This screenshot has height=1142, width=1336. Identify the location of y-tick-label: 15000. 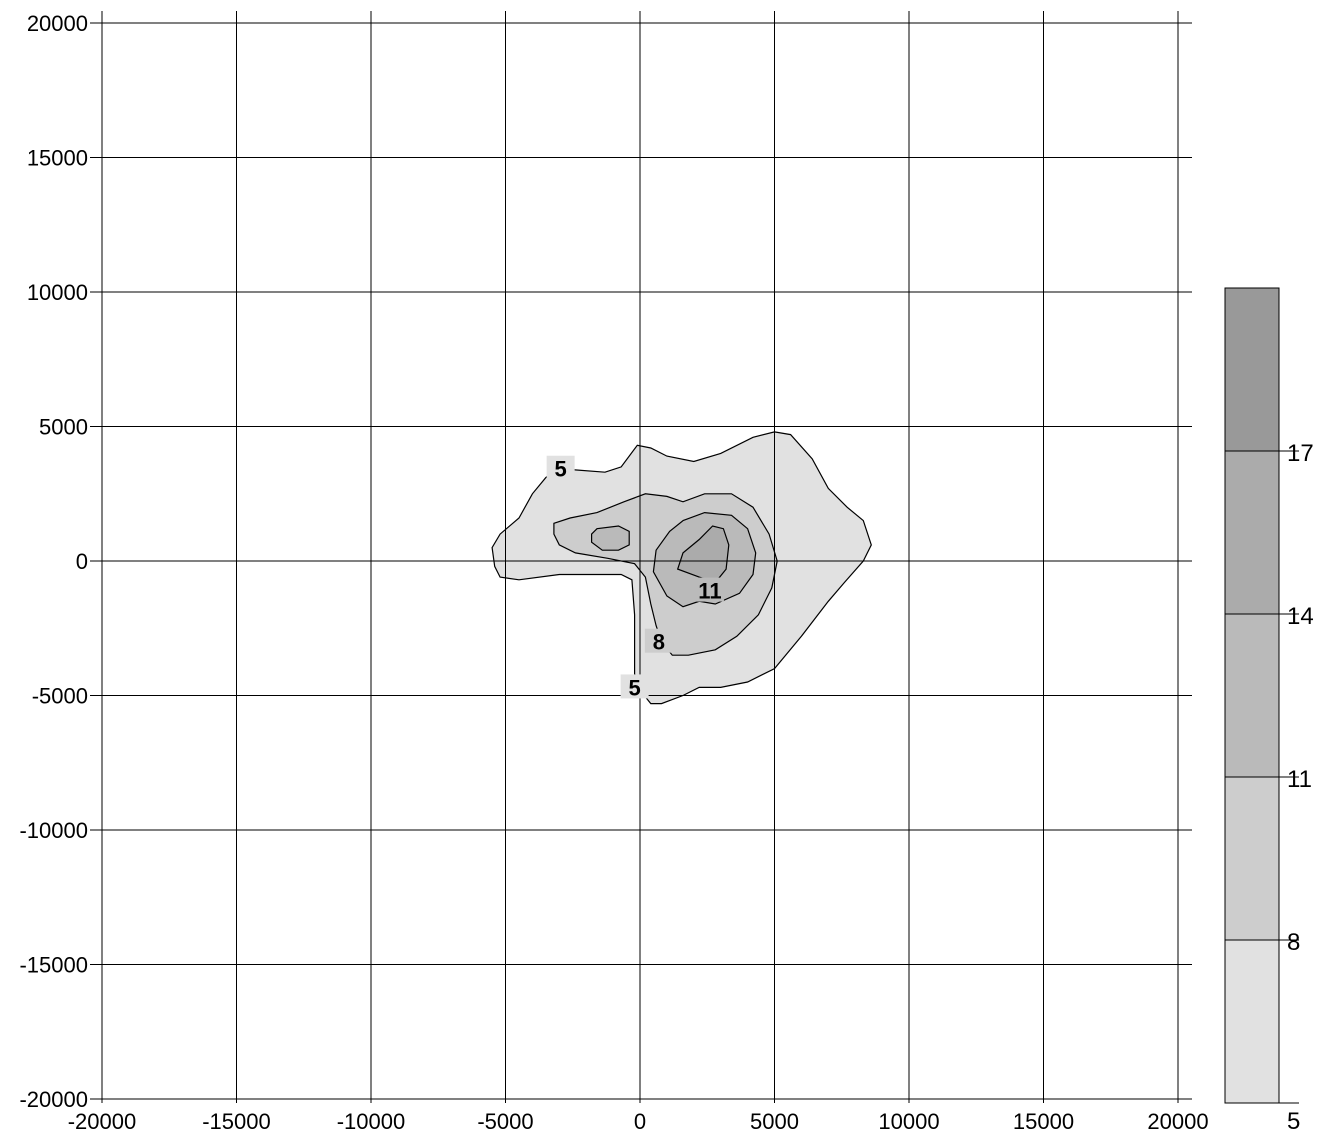
(57, 158).